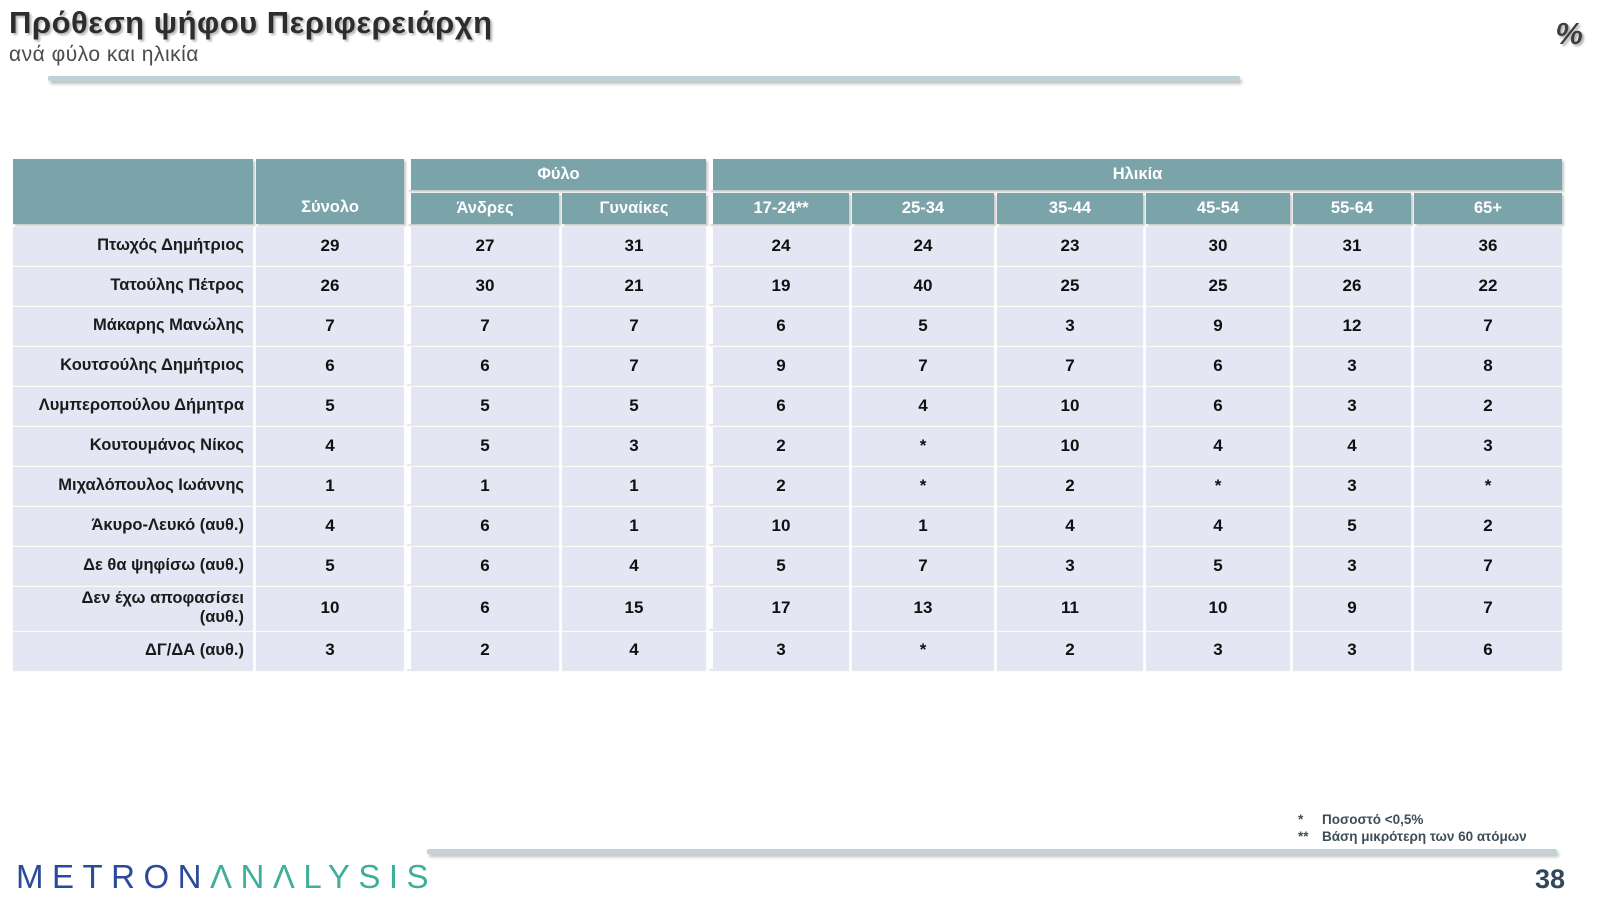 The width and height of the screenshot is (1613, 912). I want to click on logo-analysis: ΛNΛLYSIS, so click(324, 876).